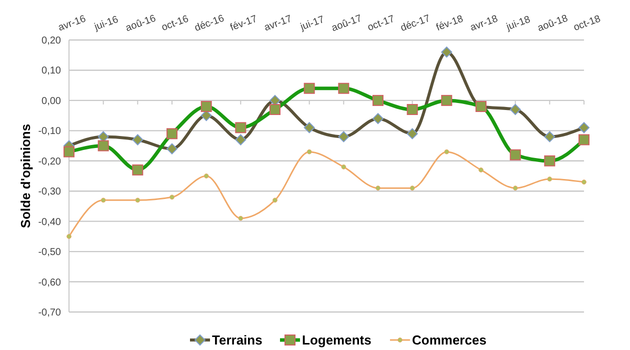 This screenshot has width=630, height=350. I want to click on x-tick-label: oct-18, so click(587, 24).